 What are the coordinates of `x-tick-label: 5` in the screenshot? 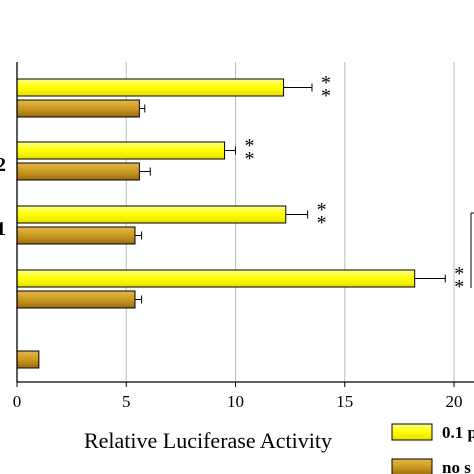 It's located at (126, 401).